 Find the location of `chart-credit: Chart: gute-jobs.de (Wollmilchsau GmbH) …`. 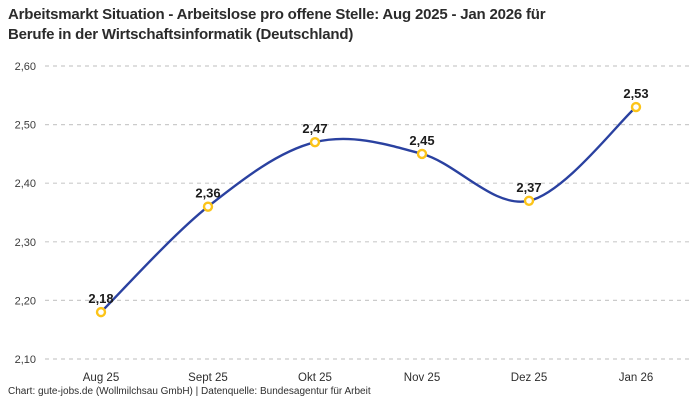

chart-credit: Chart: gute-jobs.de (Wollmilchsau GmbH) … is located at coordinates (189, 391).